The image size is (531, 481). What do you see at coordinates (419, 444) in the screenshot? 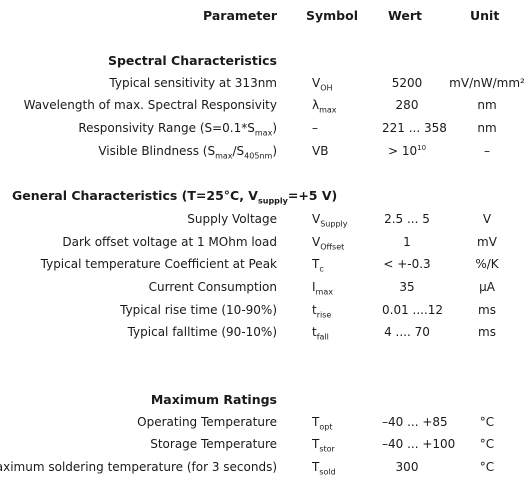
I see `value: –40 ... +100` at bounding box center [419, 444].